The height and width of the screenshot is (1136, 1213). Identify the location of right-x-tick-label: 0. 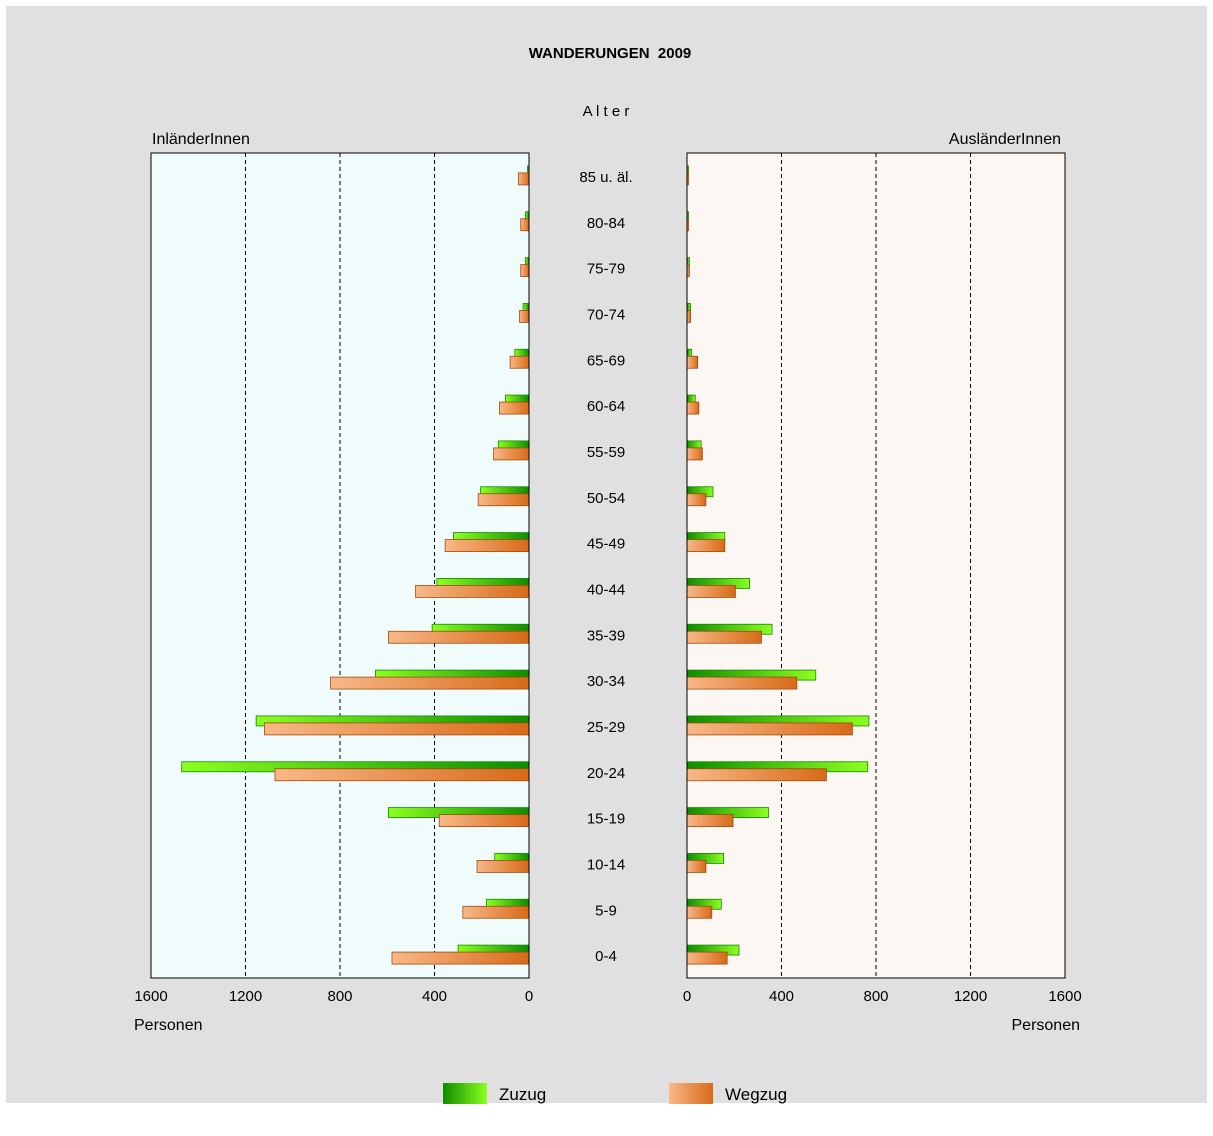
(687, 996).